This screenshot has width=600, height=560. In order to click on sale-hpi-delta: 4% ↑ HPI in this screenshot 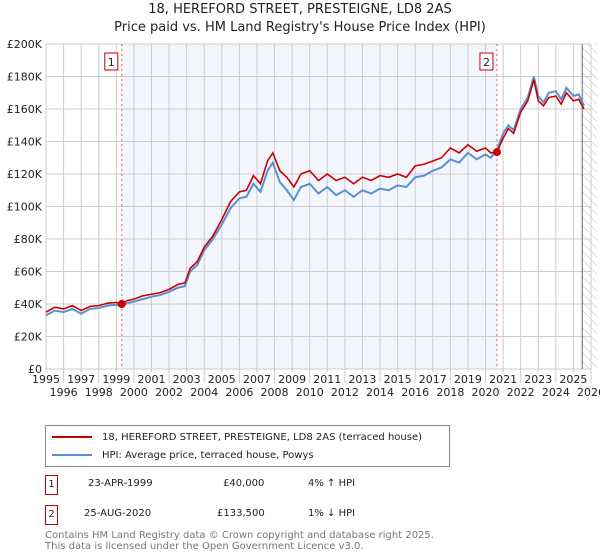, I will do `click(332, 483)`.